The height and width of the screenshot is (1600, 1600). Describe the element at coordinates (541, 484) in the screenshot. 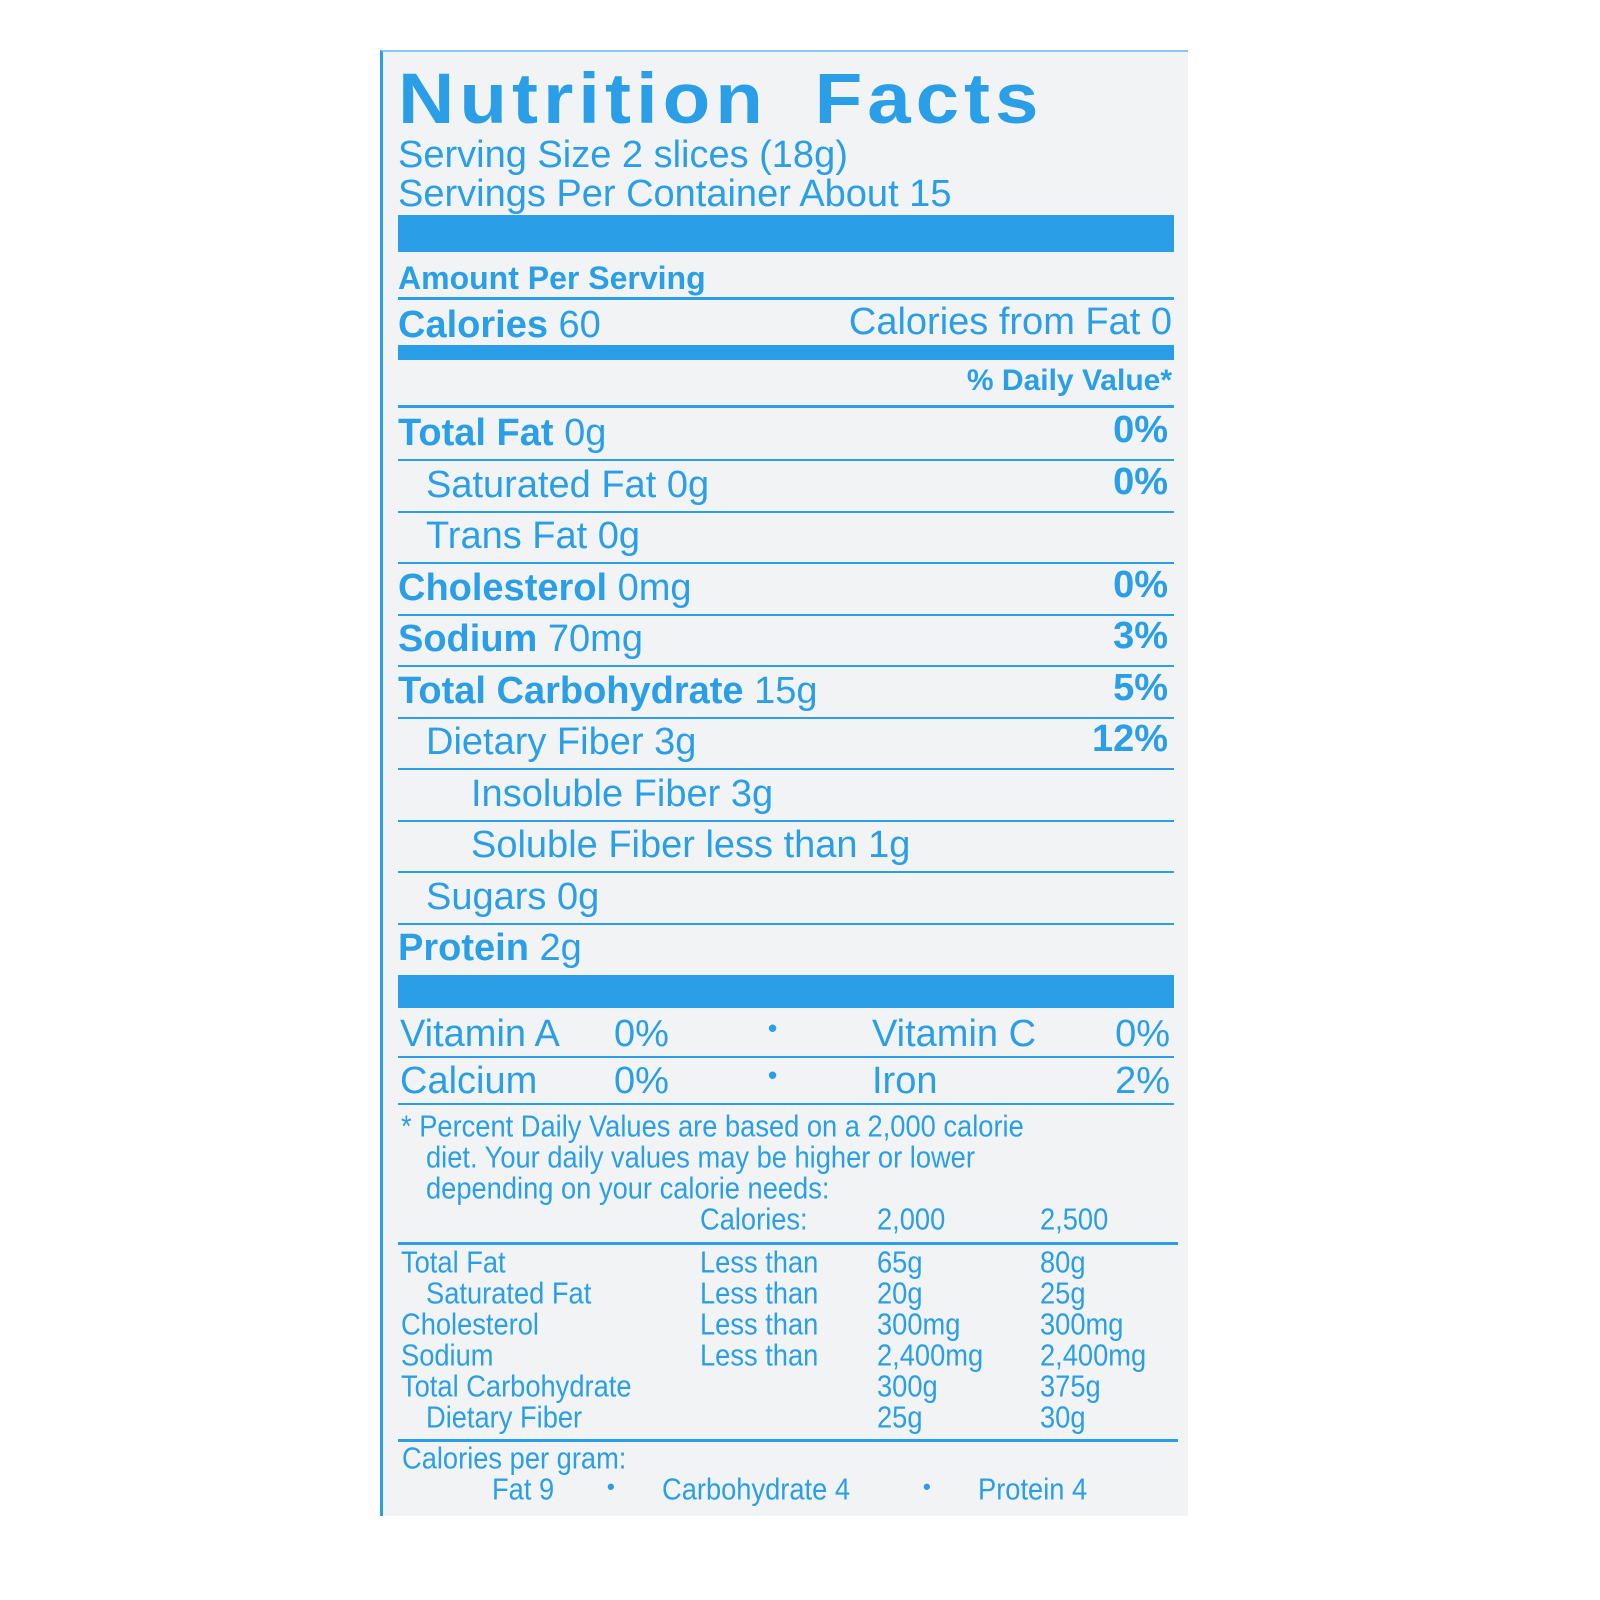

I see `nutrient-name: Saturated Fat` at that location.